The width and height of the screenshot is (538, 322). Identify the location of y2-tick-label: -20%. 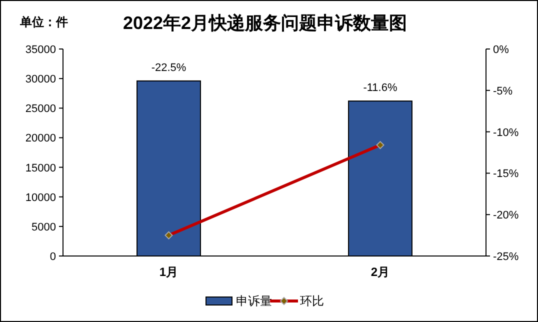
(506, 216).